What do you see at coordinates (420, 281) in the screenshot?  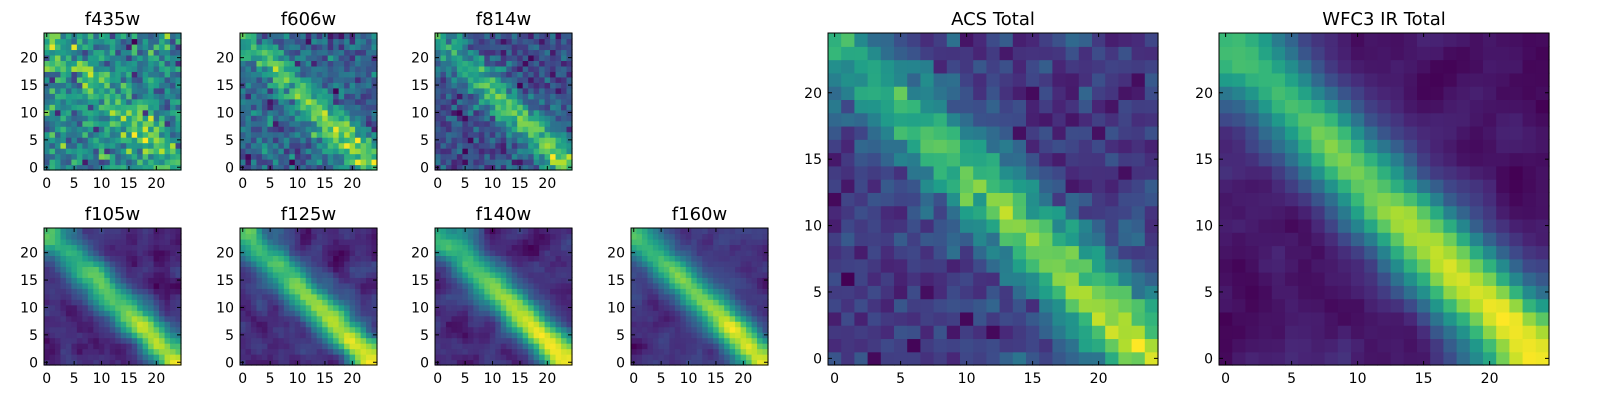 I see `y-tick-label: 15` at bounding box center [420, 281].